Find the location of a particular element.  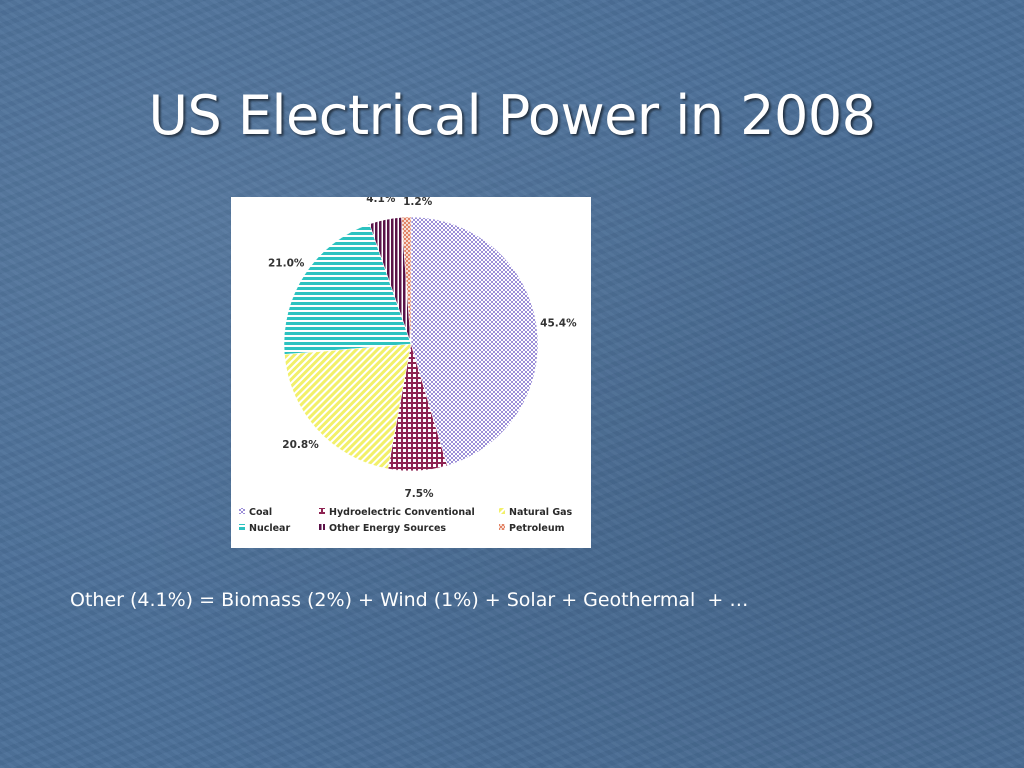

pie-label-other-energy-sources: 4.1% is located at coordinates (381, 201).